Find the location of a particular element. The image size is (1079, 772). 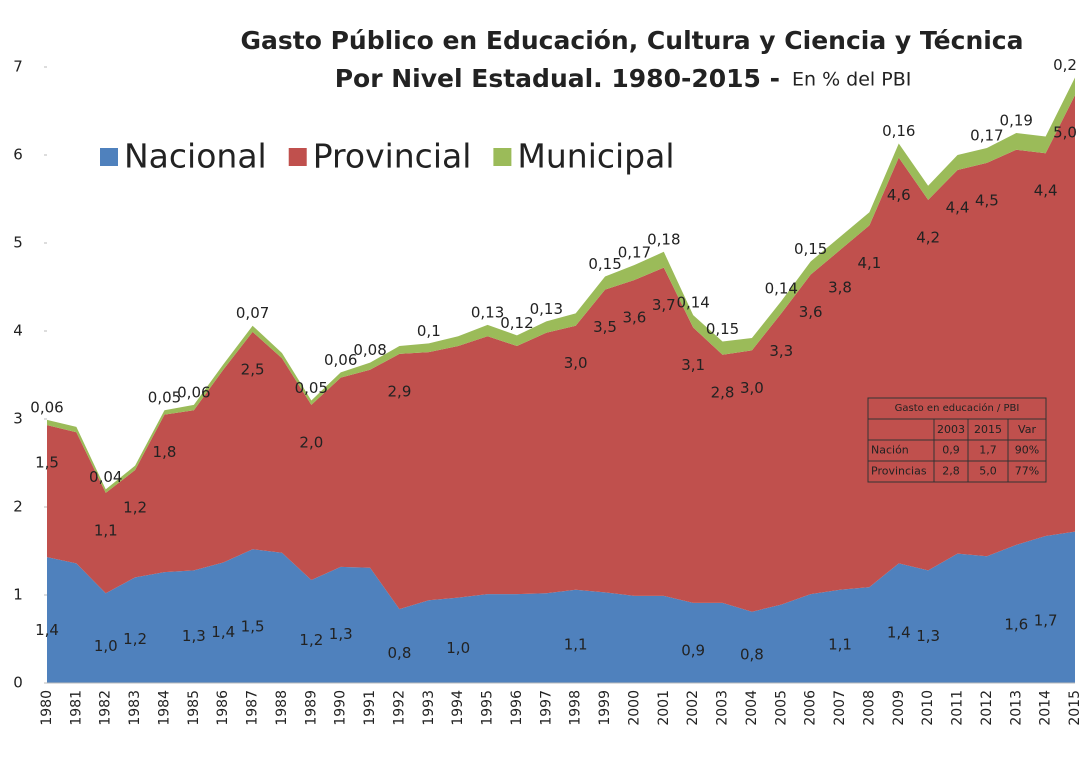

y-tick-label: 7 is located at coordinates (18, 67).